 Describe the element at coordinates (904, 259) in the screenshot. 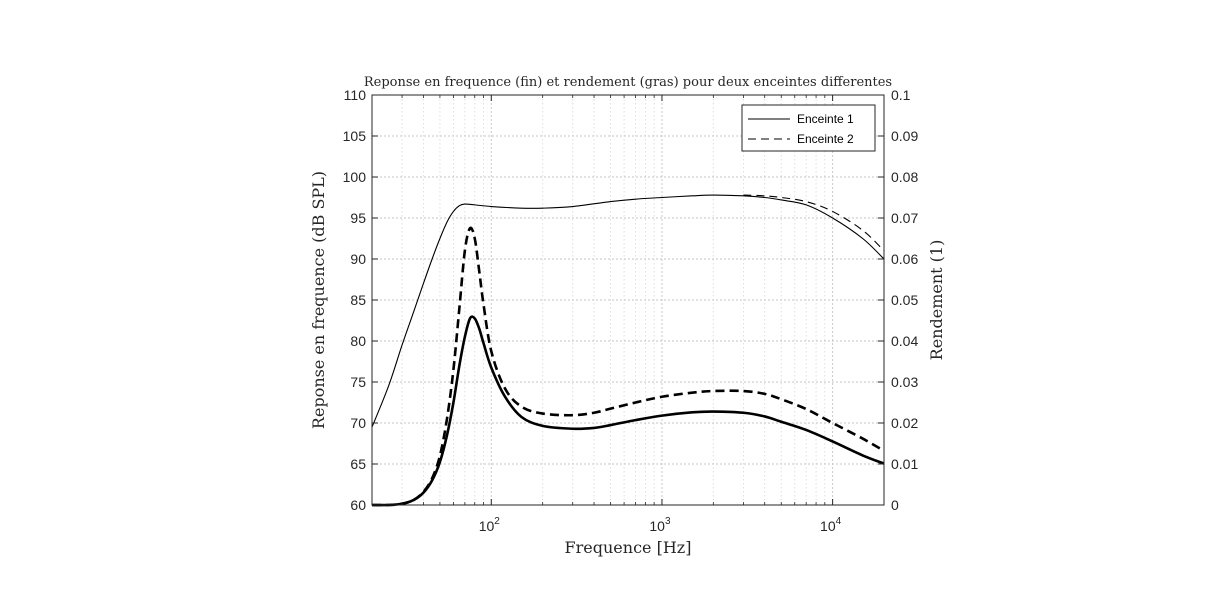

I see `y-right-tick-label: 0.06` at that location.